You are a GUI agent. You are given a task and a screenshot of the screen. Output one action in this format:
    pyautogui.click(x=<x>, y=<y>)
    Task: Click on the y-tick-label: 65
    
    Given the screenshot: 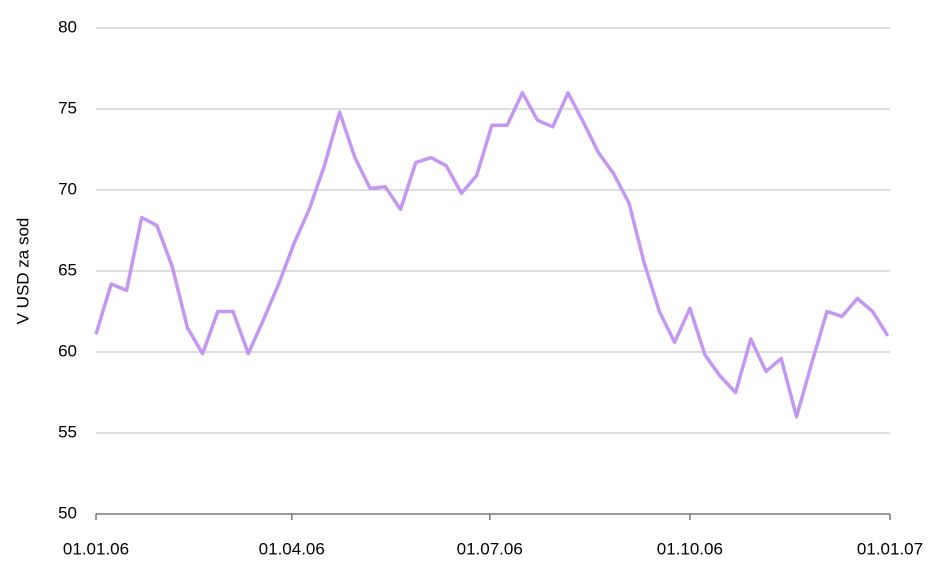 What is the action you would take?
    pyautogui.click(x=67, y=269)
    